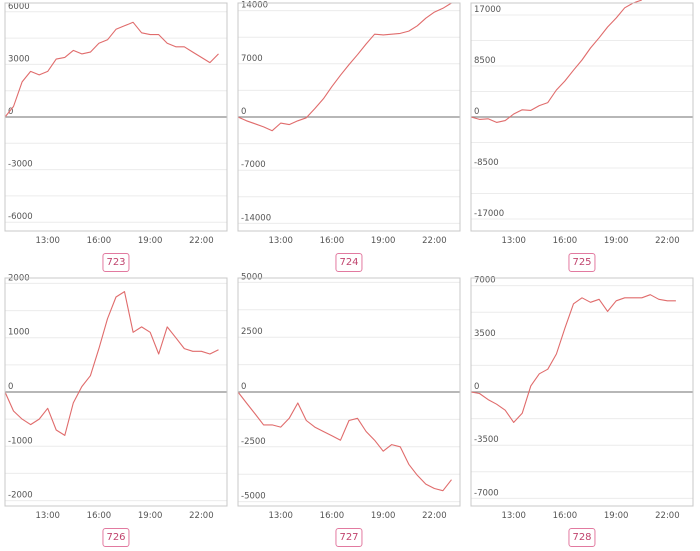  Describe the element at coordinates (19, 59) in the screenshot. I see `y-tick-label: 3000` at that location.